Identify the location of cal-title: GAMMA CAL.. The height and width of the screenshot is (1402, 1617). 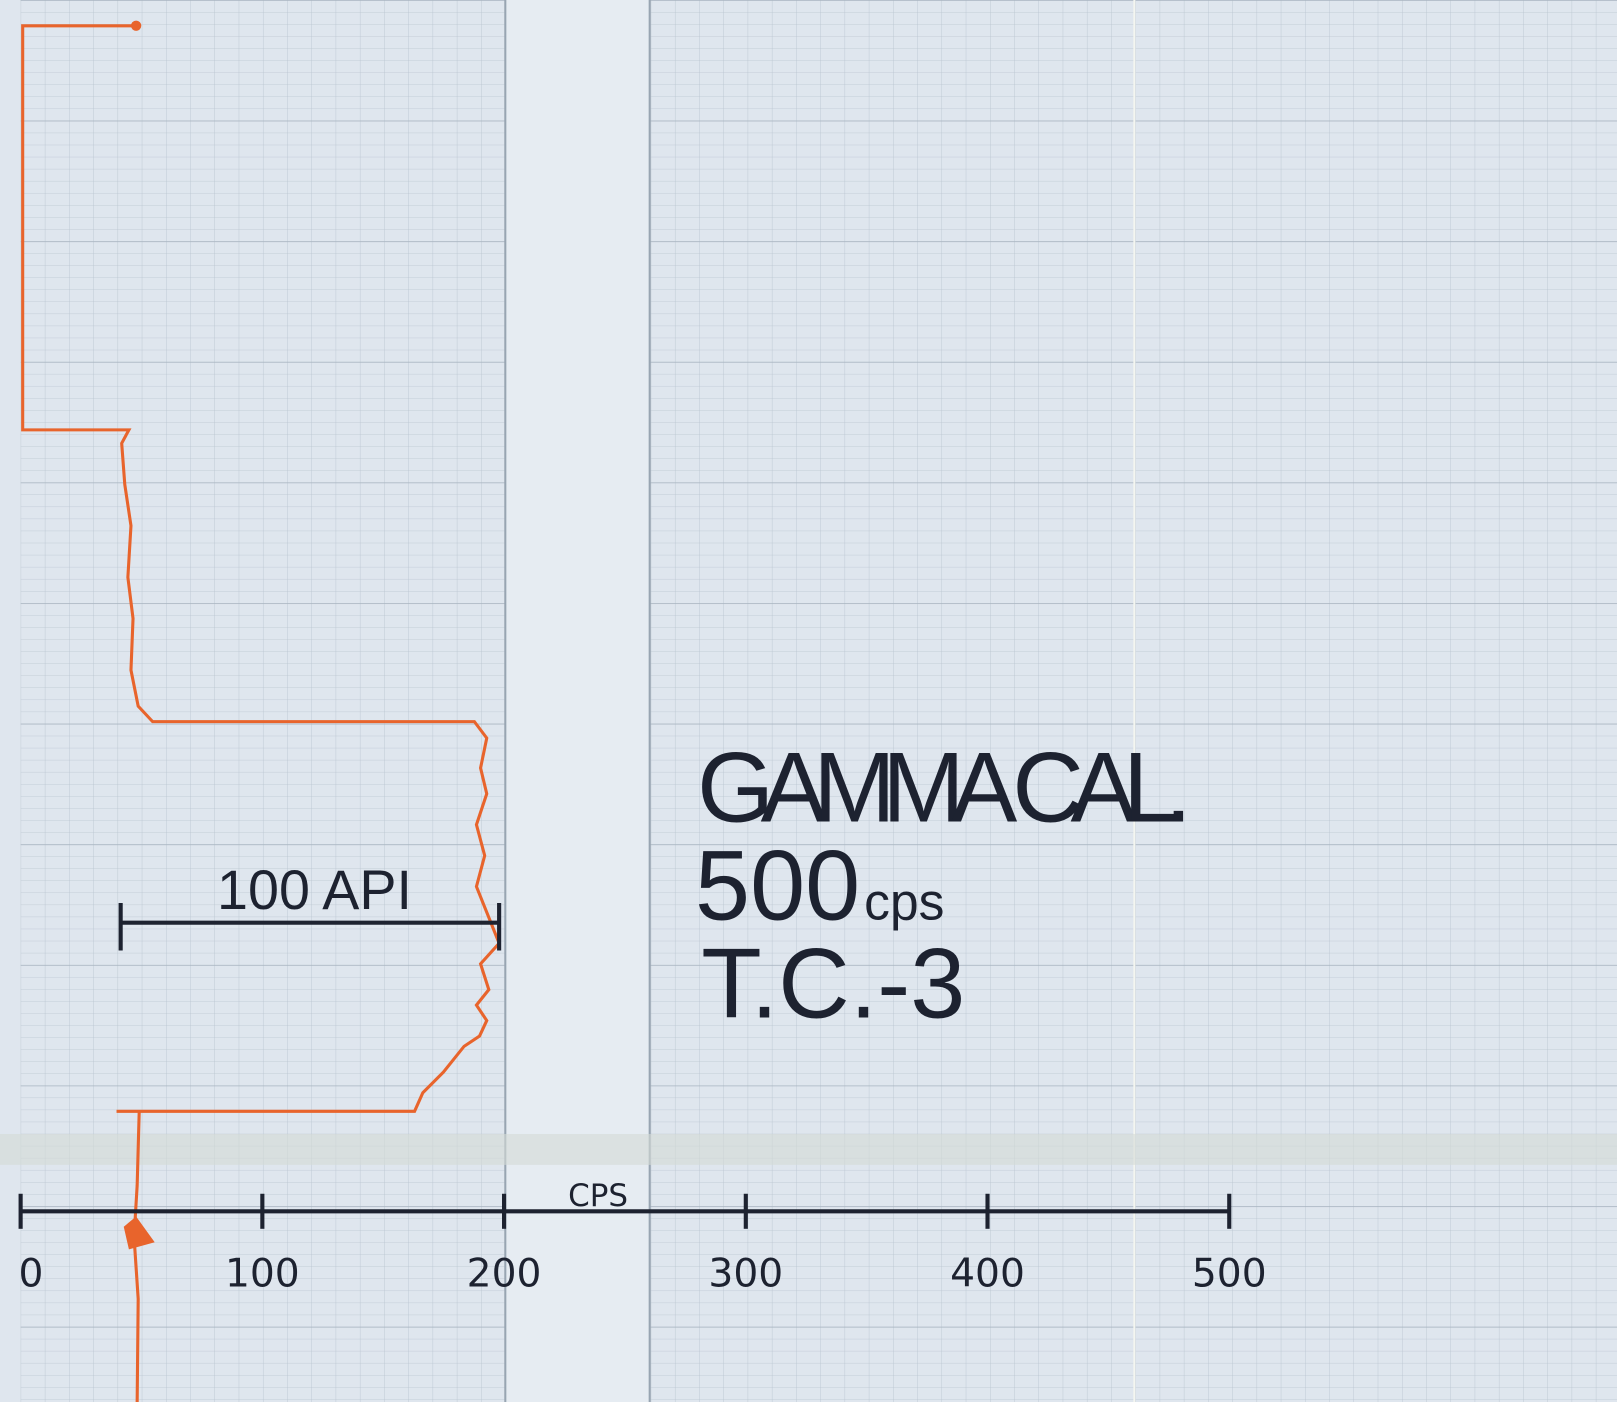
(944, 787).